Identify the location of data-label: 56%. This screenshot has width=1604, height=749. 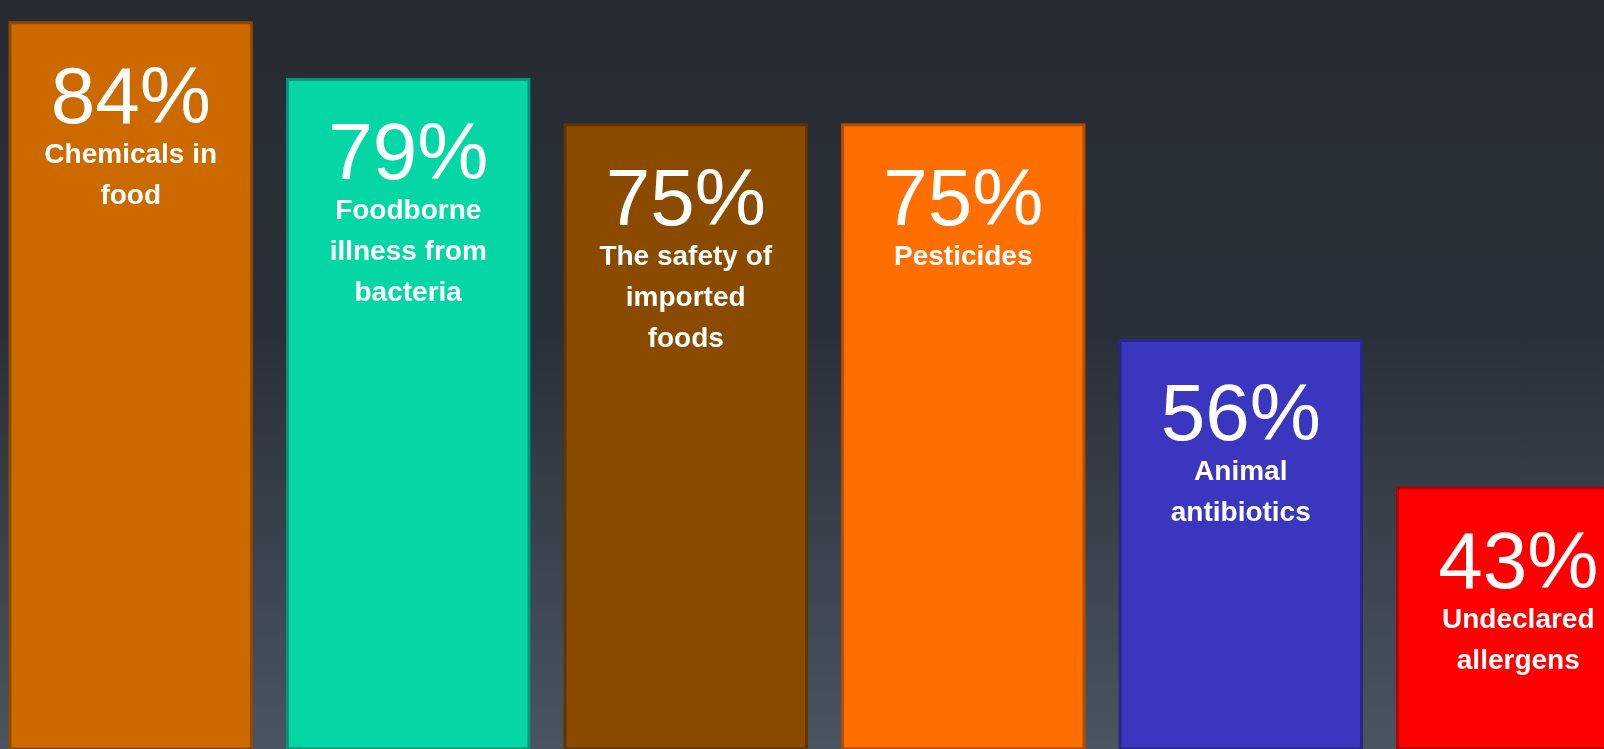
(1240, 413).